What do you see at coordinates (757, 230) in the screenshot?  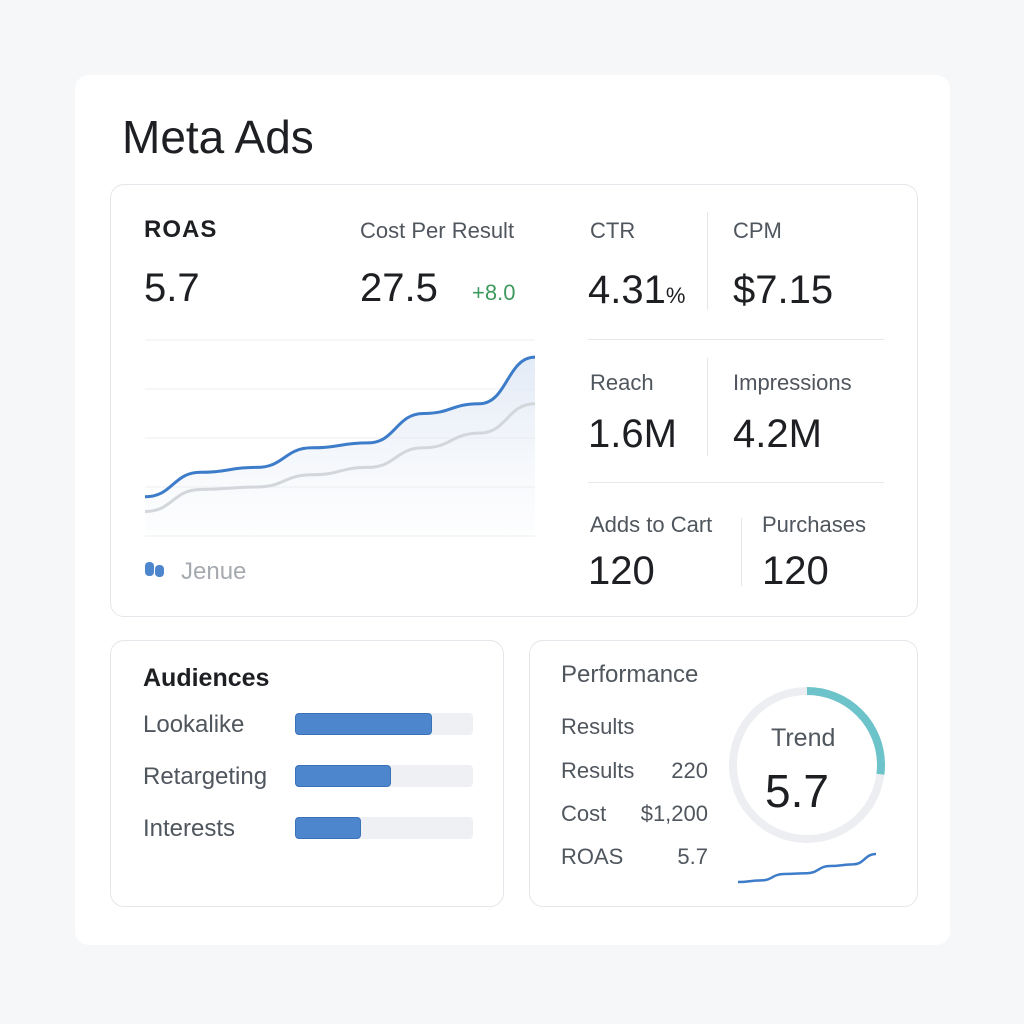 I see `cpm-label: CPM` at bounding box center [757, 230].